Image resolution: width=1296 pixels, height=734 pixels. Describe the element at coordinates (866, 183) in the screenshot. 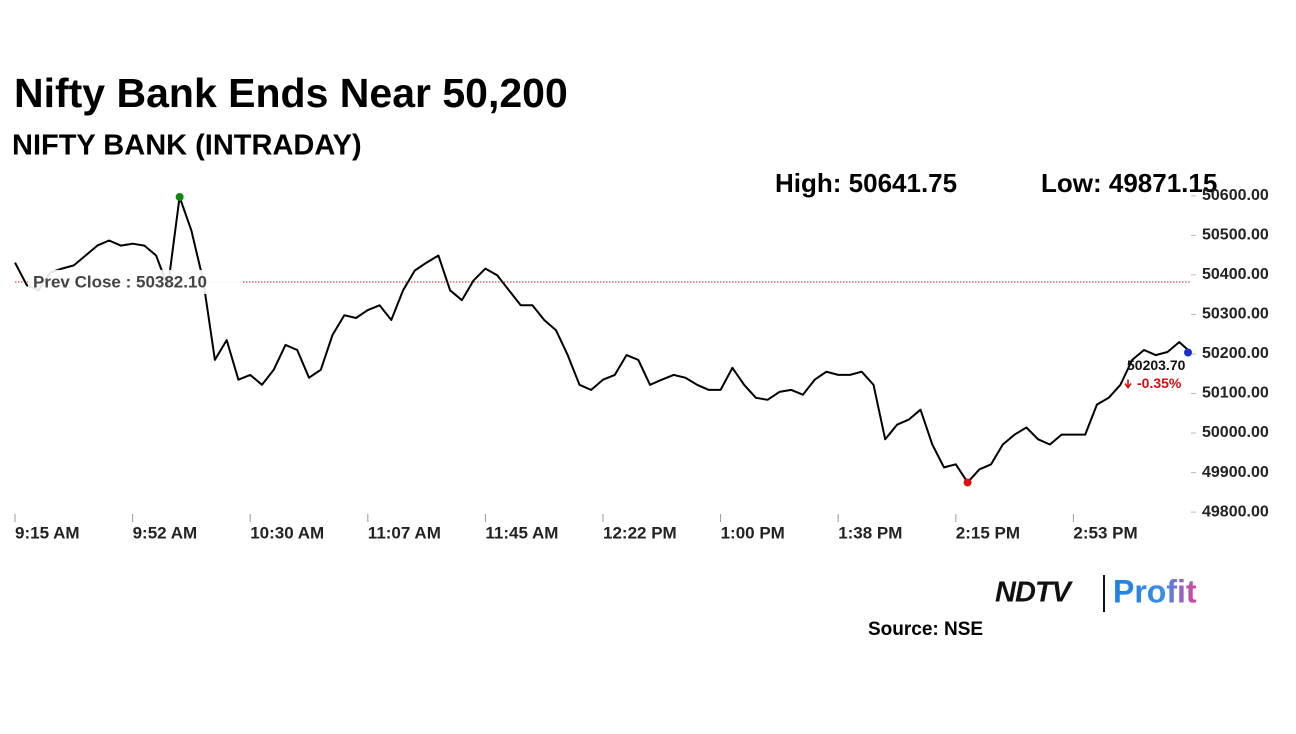

I see `high-label: High: 50641.75` at that location.